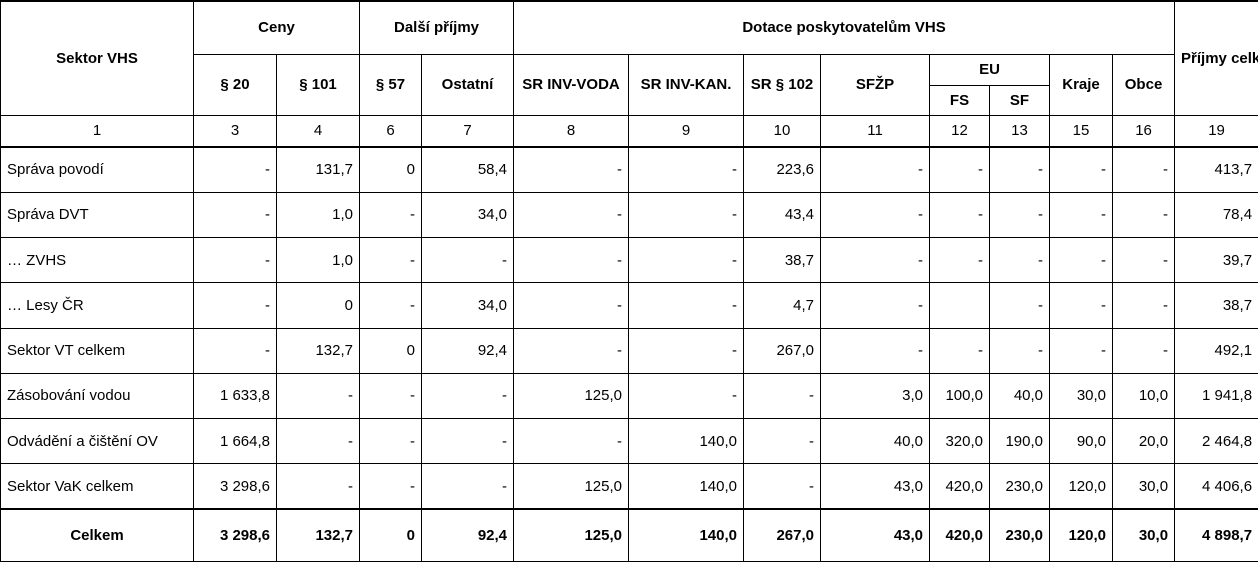 The height and width of the screenshot is (562, 1258). Describe the element at coordinates (782, 215) in the screenshot. I see `cell-value: 43,4` at that location.